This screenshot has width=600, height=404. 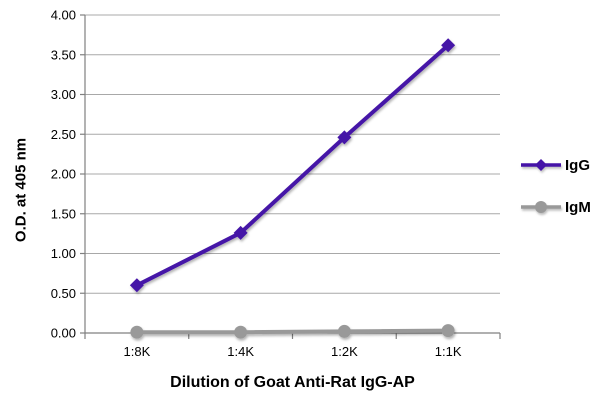 What do you see at coordinates (577, 165) in the screenshot?
I see `legend-label-igg: IgG` at bounding box center [577, 165].